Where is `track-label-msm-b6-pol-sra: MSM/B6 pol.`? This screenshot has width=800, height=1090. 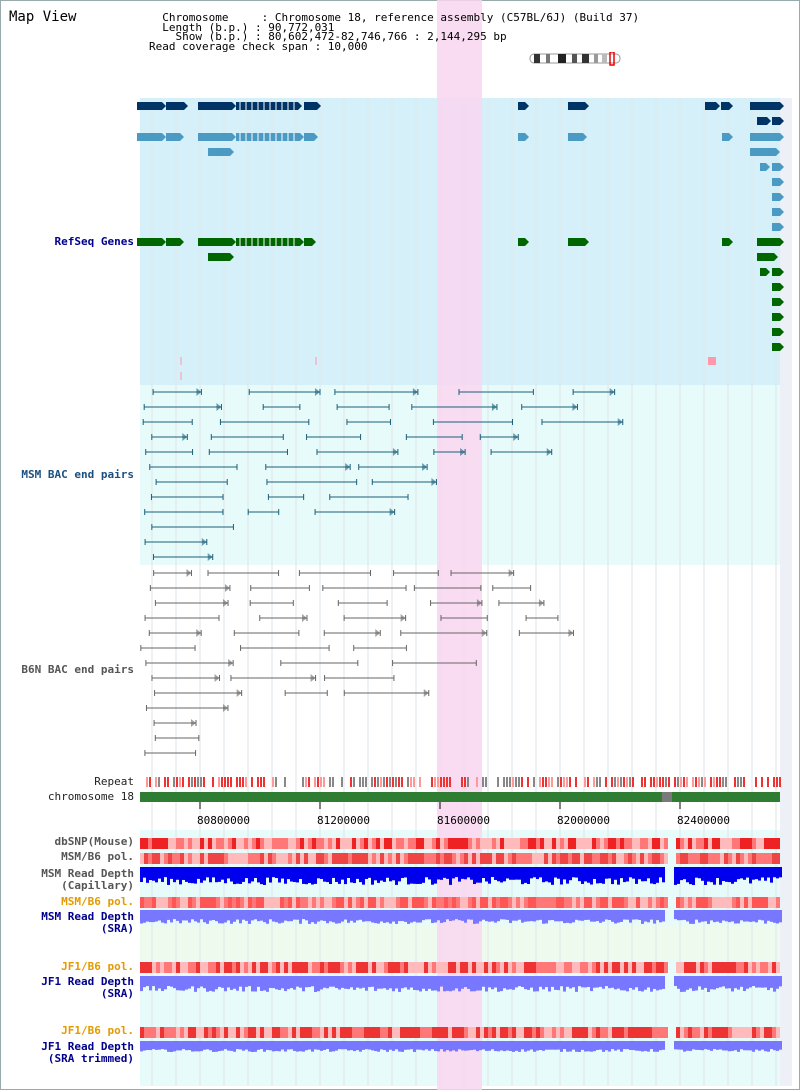
track-label-msm-b6-pol-sra: MSM/B6 pol. is located at coordinates (97, 901).